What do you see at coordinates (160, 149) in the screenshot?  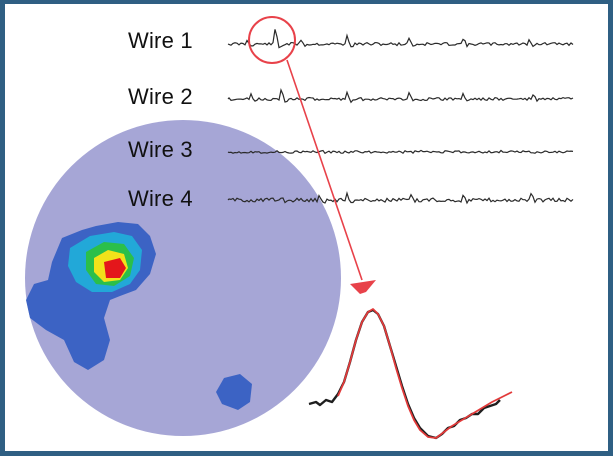 I see `wire-3-label: Wire 3` at bounding box center [160, 149].